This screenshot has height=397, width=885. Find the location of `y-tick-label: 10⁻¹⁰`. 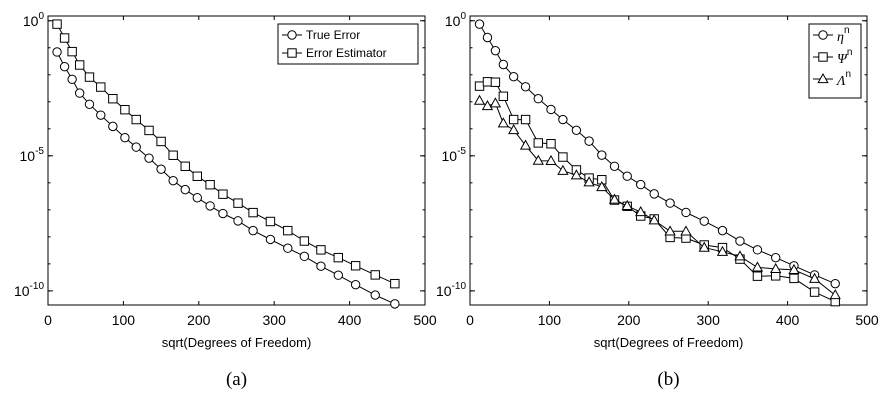

y-tick-label: 10⁻¹⁰ is located at coordinates (29, 290).